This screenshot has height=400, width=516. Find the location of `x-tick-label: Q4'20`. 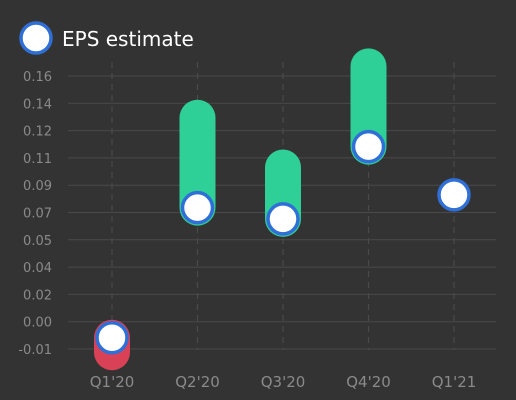

x-tick-label: Q4'20 is located at coordinates (368, 382).